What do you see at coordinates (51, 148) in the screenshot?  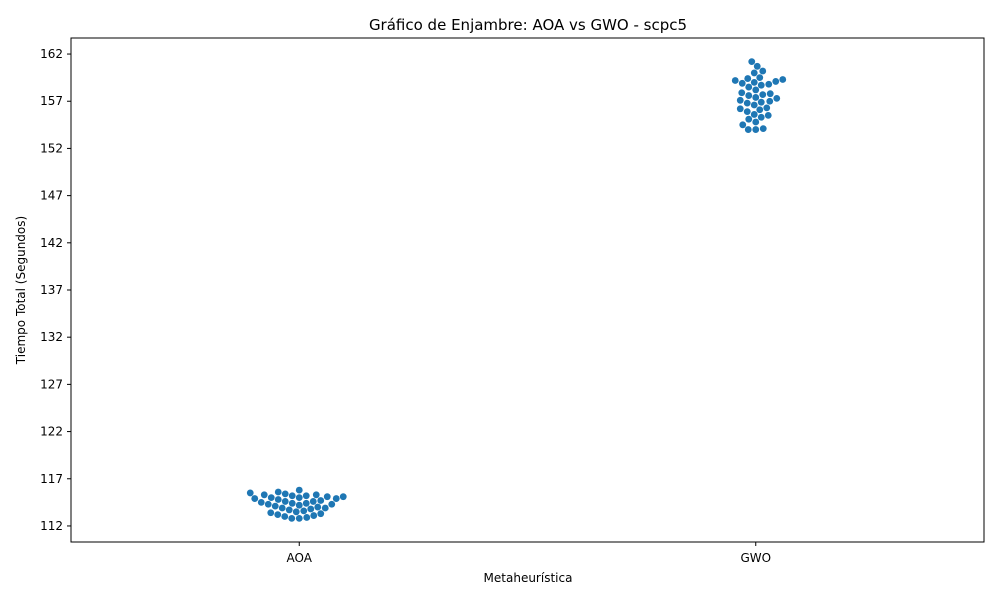 I see `y-tick-label-8: 152` at bounding box center [51, 148].